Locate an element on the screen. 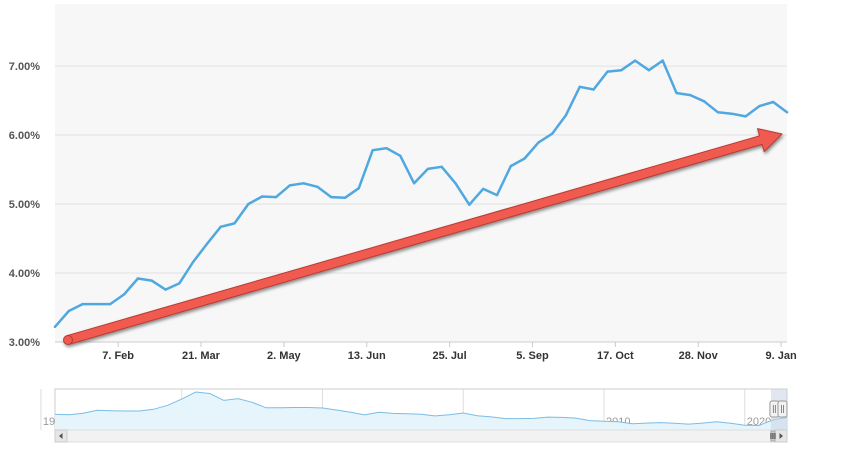 Image resolution: width=853 pixels, height=454 pixels. x-tick-label: 5. Sep is located at coordinates (532, 356).